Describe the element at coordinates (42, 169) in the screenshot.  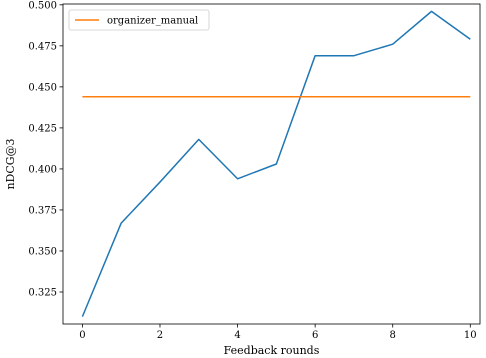
I see `y-tick-label: 0.400` at that location.